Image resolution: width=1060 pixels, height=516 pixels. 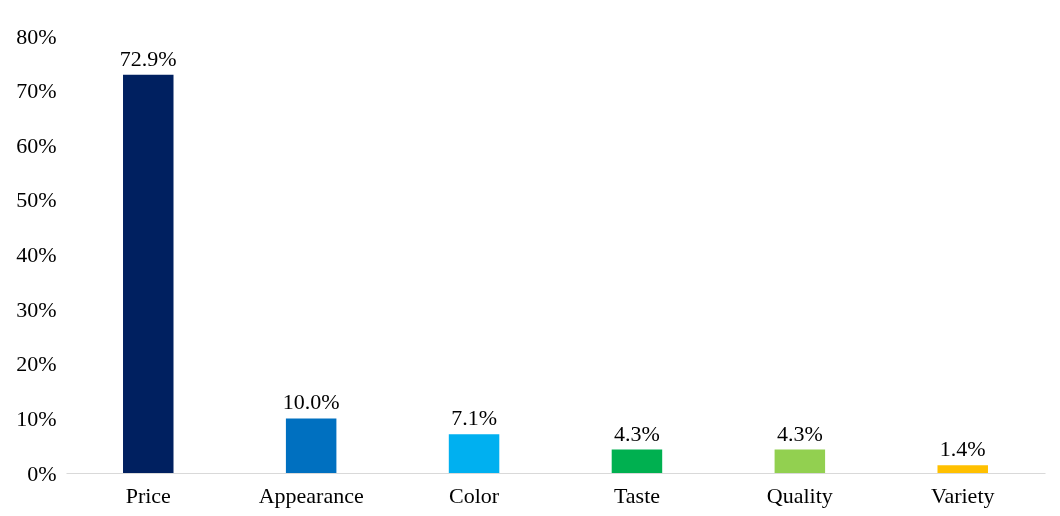 I want to click on x-tick-label: Variety, so click(x=962, y=495).